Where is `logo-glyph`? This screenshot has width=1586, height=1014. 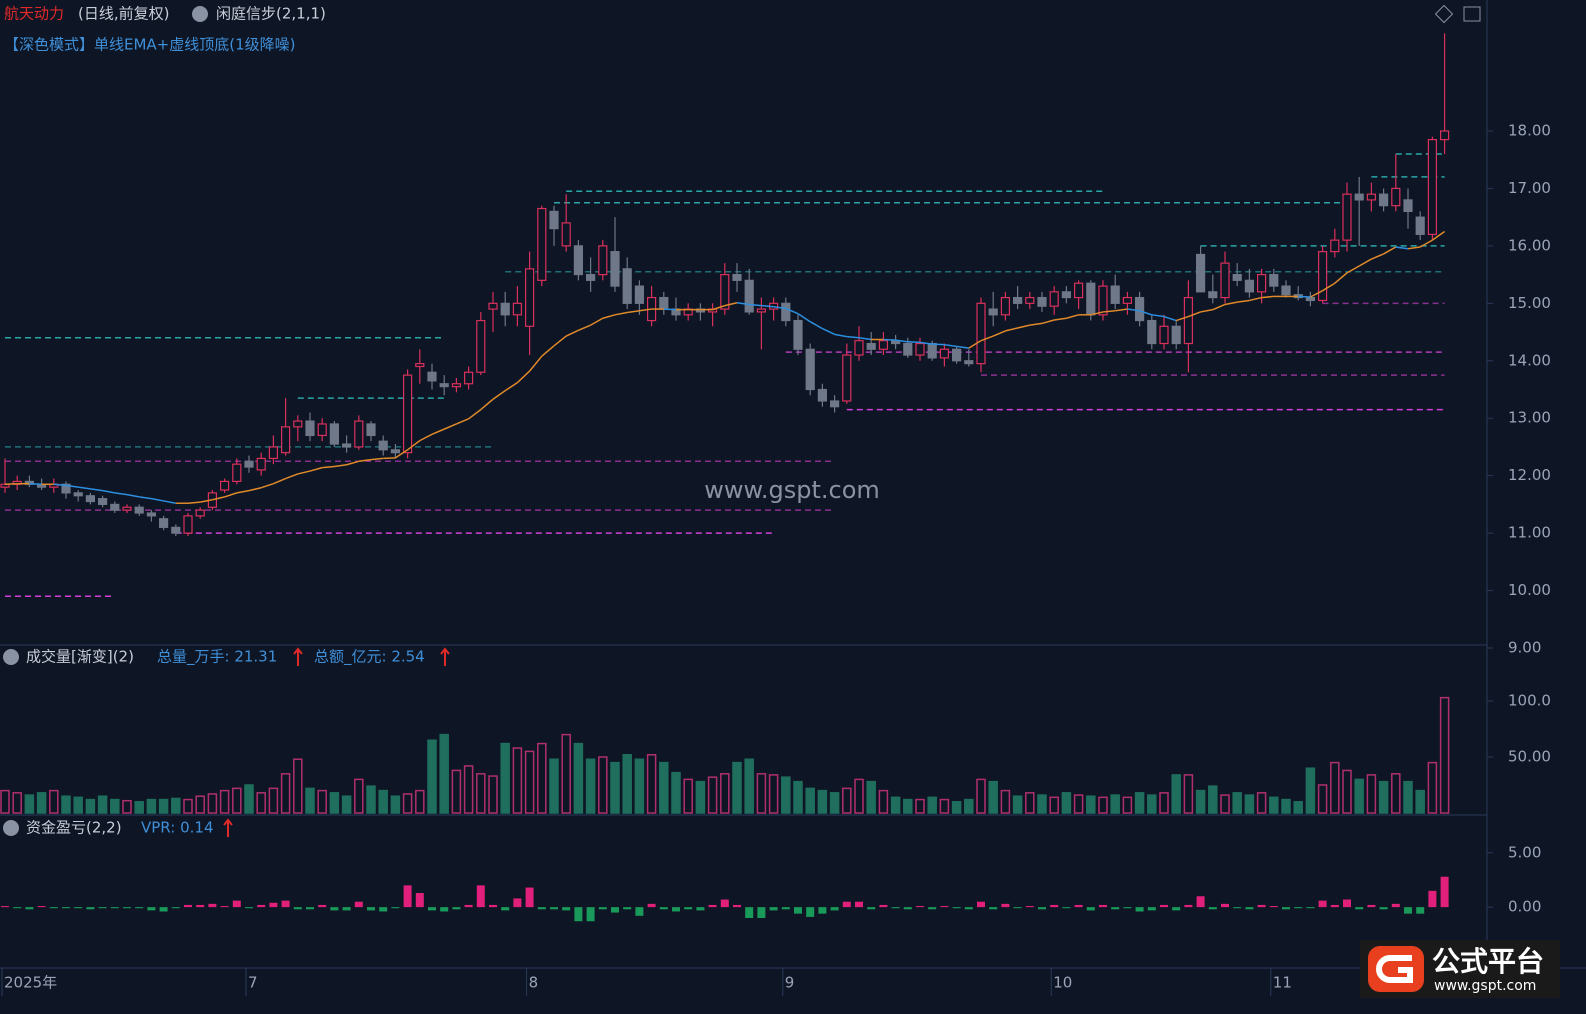 logo-glyph is located at coordinates (1394, 969).